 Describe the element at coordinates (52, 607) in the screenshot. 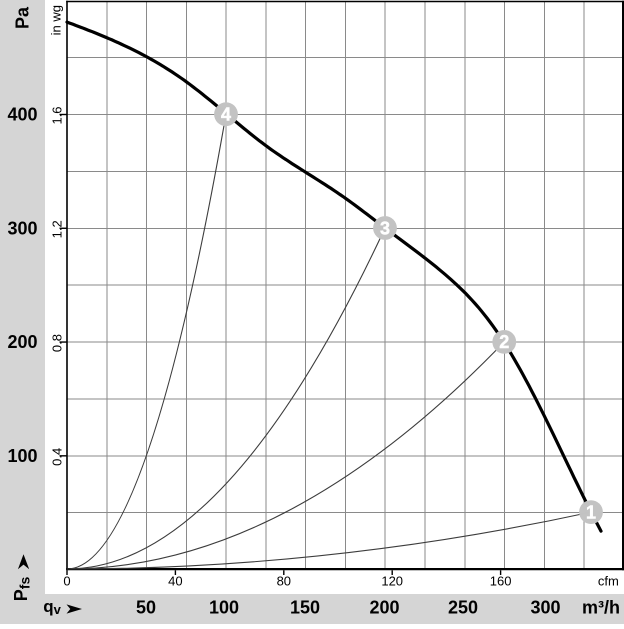

I see `svg-text: qv` at that location.